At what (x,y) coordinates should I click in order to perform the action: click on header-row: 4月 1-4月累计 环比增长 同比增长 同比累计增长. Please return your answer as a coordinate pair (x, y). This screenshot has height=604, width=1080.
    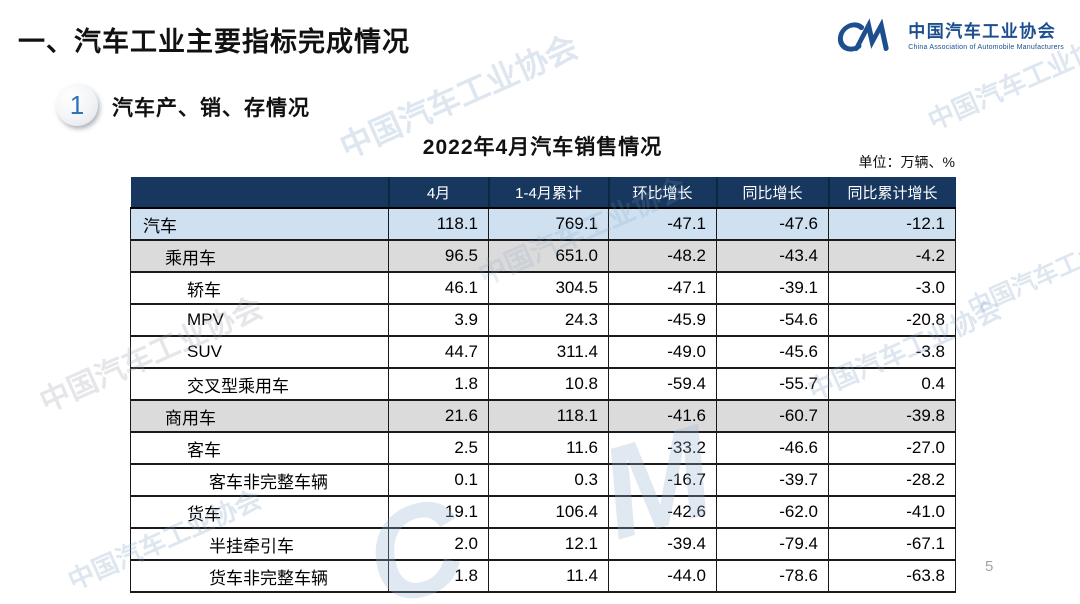
    Looking at the image, I should click on (543, 193).